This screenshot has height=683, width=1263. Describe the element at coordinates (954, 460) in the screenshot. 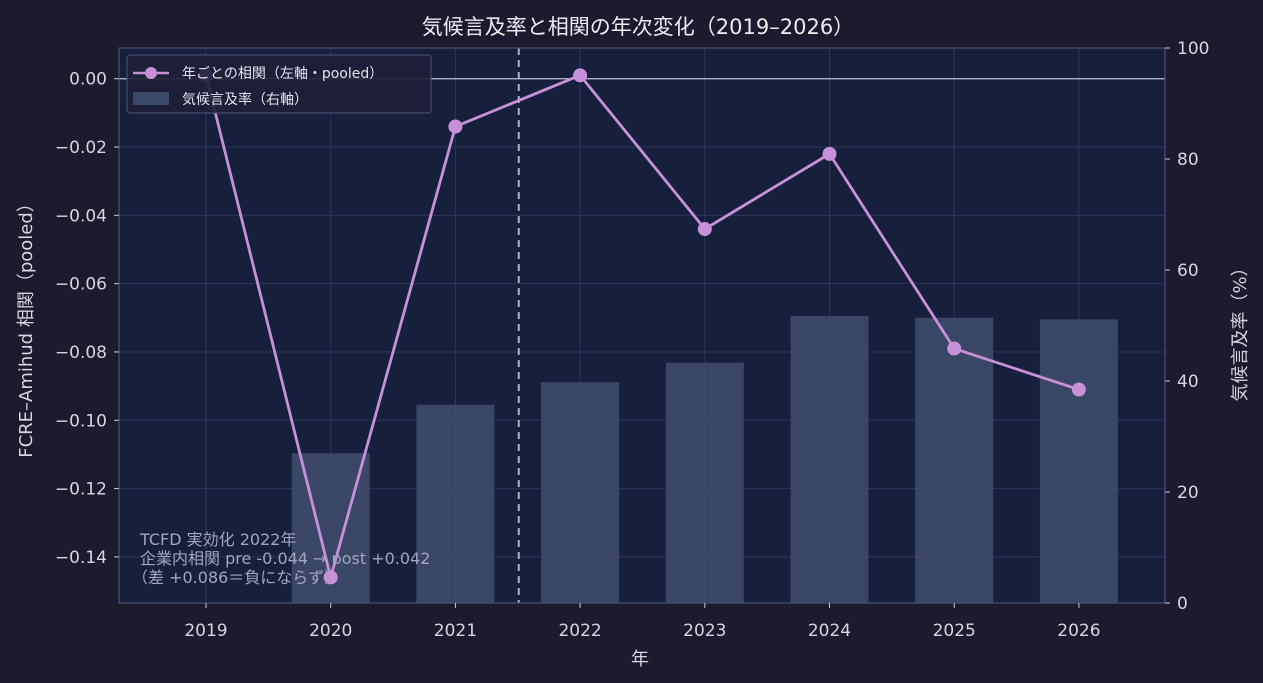

I see `bar-2025` at that location.